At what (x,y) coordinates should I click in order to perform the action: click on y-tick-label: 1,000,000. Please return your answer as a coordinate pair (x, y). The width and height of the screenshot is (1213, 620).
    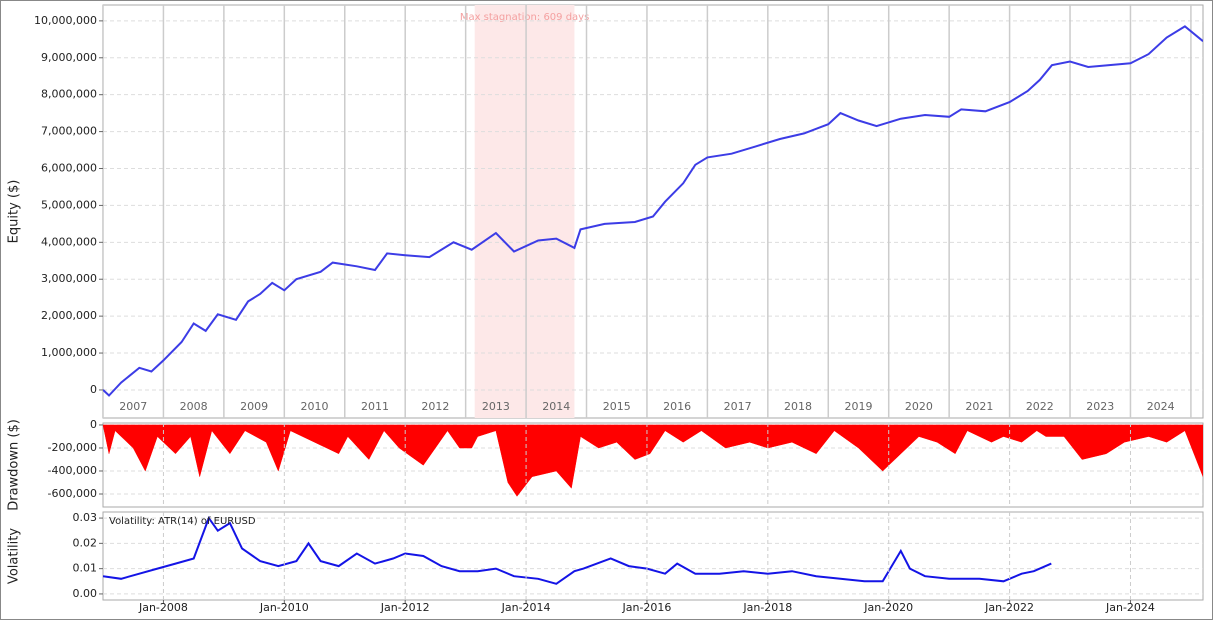
    Looking at the image, I should click on (69, 352).